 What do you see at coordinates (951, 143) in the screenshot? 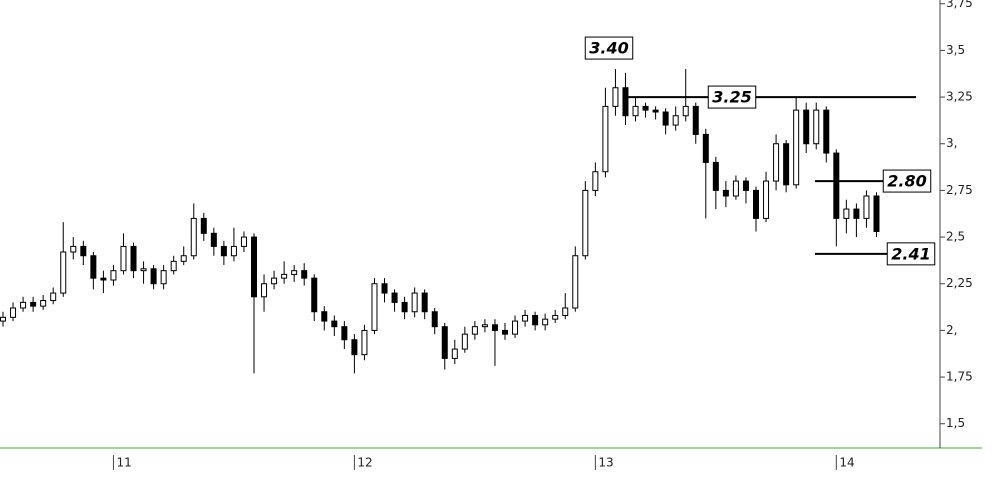
I see `y-tick-label: 3,` at bounding box center [951, 143].